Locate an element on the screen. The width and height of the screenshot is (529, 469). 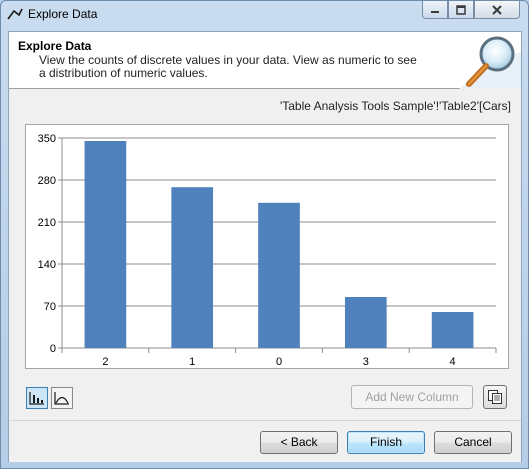
title-bar: Explore Data is located at coordinates (264, 14).